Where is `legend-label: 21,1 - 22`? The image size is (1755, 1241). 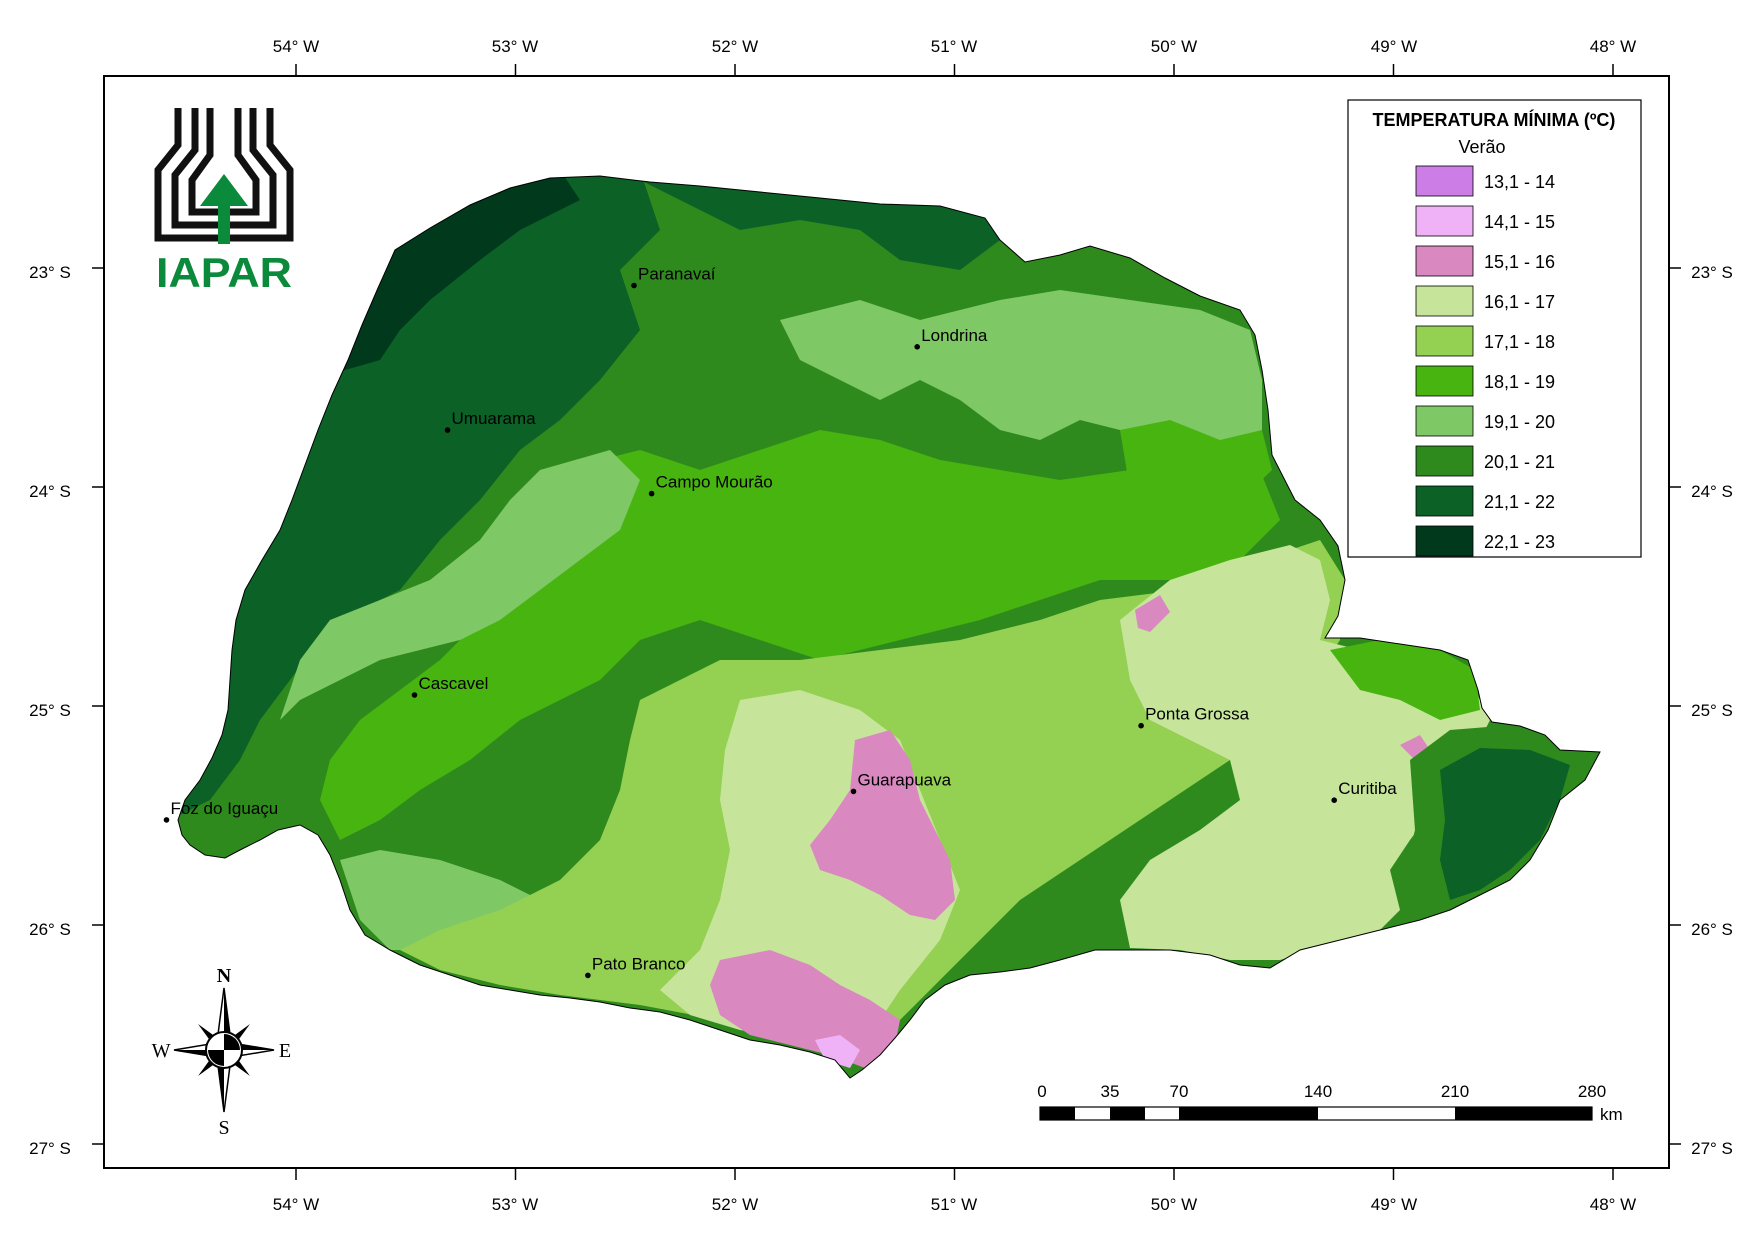
legend-label: 21,1 - 22 is located at coordinates (1519, 502).